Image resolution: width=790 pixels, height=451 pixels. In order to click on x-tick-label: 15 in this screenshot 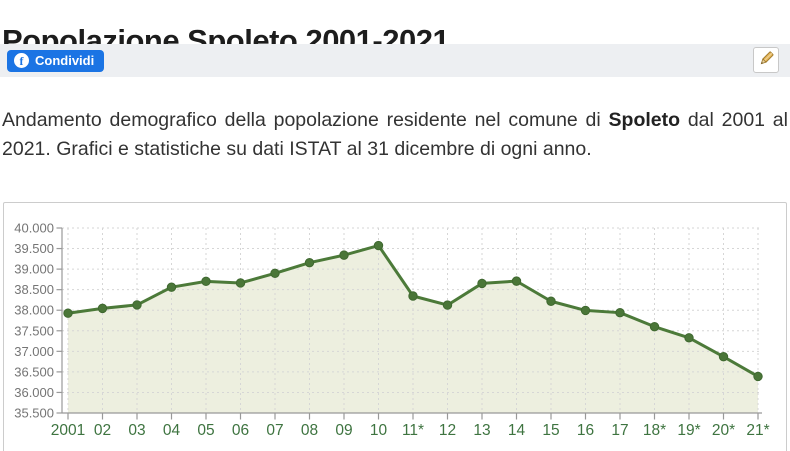, I will do `click(550, 430)`.